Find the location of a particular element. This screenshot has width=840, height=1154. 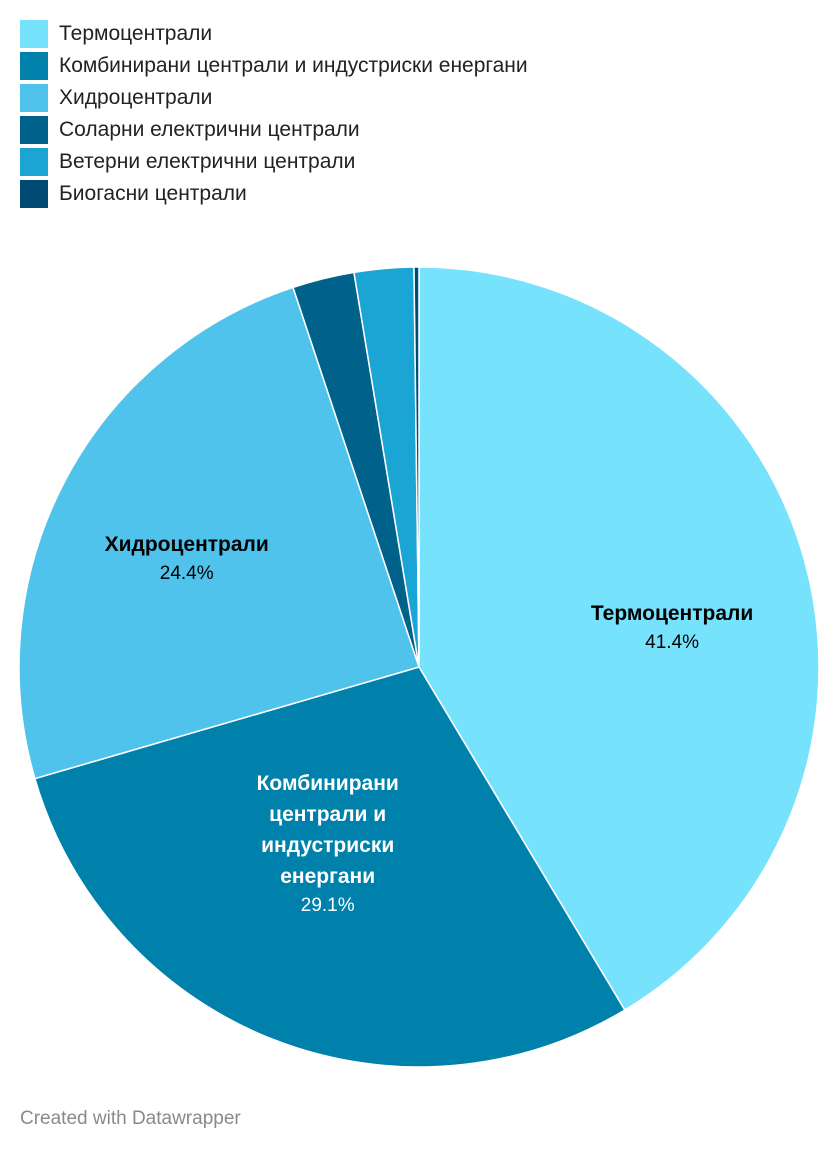

legend-item-thermal: Термоцентрали is located at coordinates (274, 34).